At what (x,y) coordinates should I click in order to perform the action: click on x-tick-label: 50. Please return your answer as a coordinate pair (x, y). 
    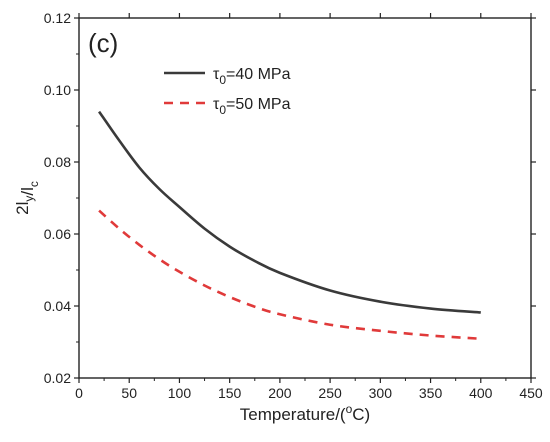
    Looking at the image, I should click on (129, 393).